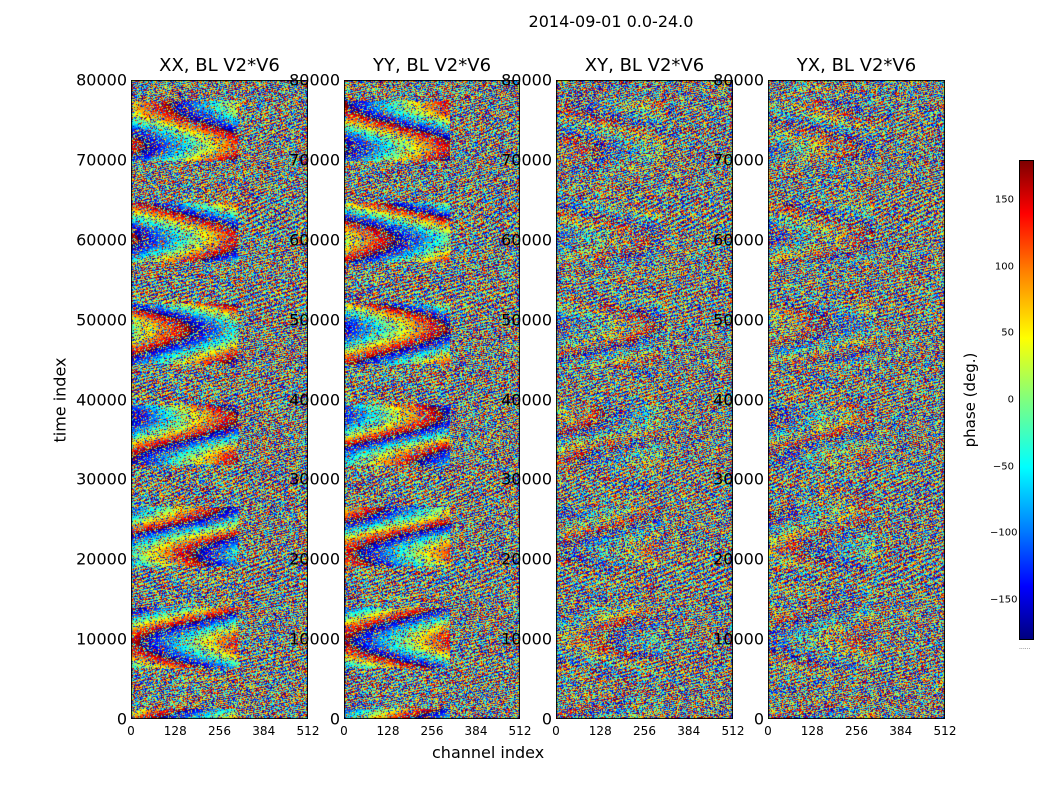 This screenshot has width=1050, height=800. I want to click on phase-heatmap-xy, so click(644, 399).